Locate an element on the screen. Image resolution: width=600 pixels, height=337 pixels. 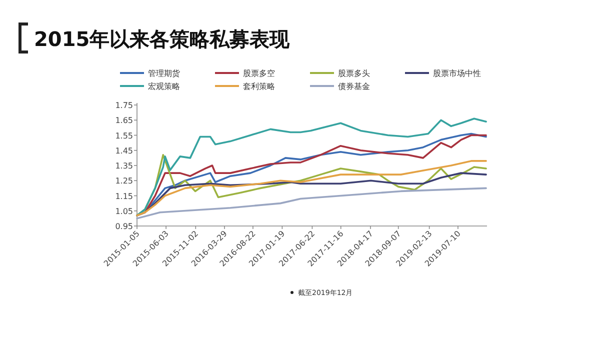
legend-label: 管理期货 is located at coordinates (164, 73).